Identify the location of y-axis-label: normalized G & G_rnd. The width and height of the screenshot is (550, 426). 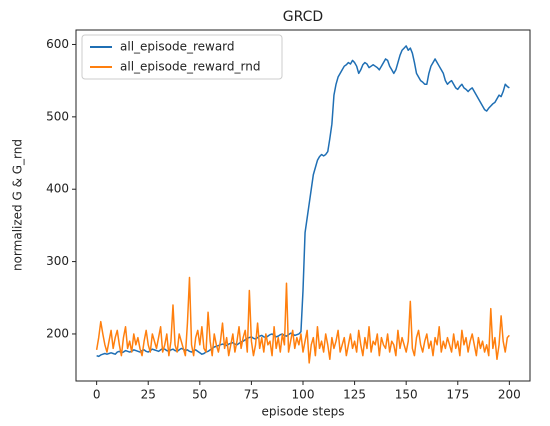
(18, 205).